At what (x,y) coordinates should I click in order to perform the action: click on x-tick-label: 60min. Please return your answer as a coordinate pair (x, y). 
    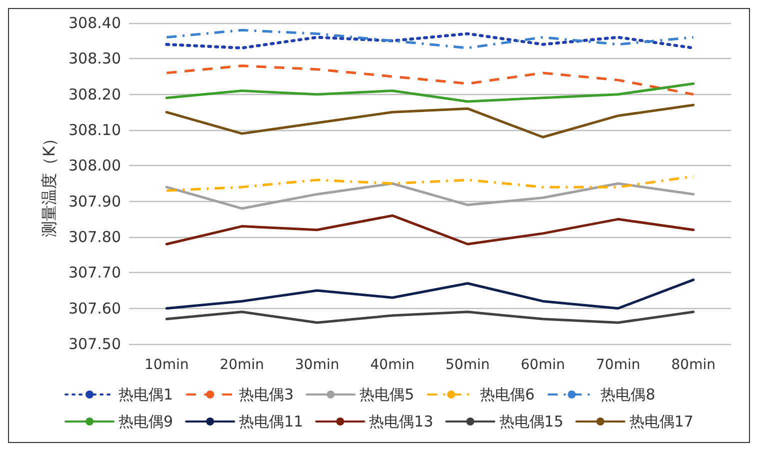
    Looking at the image, I should click on (542, 365).